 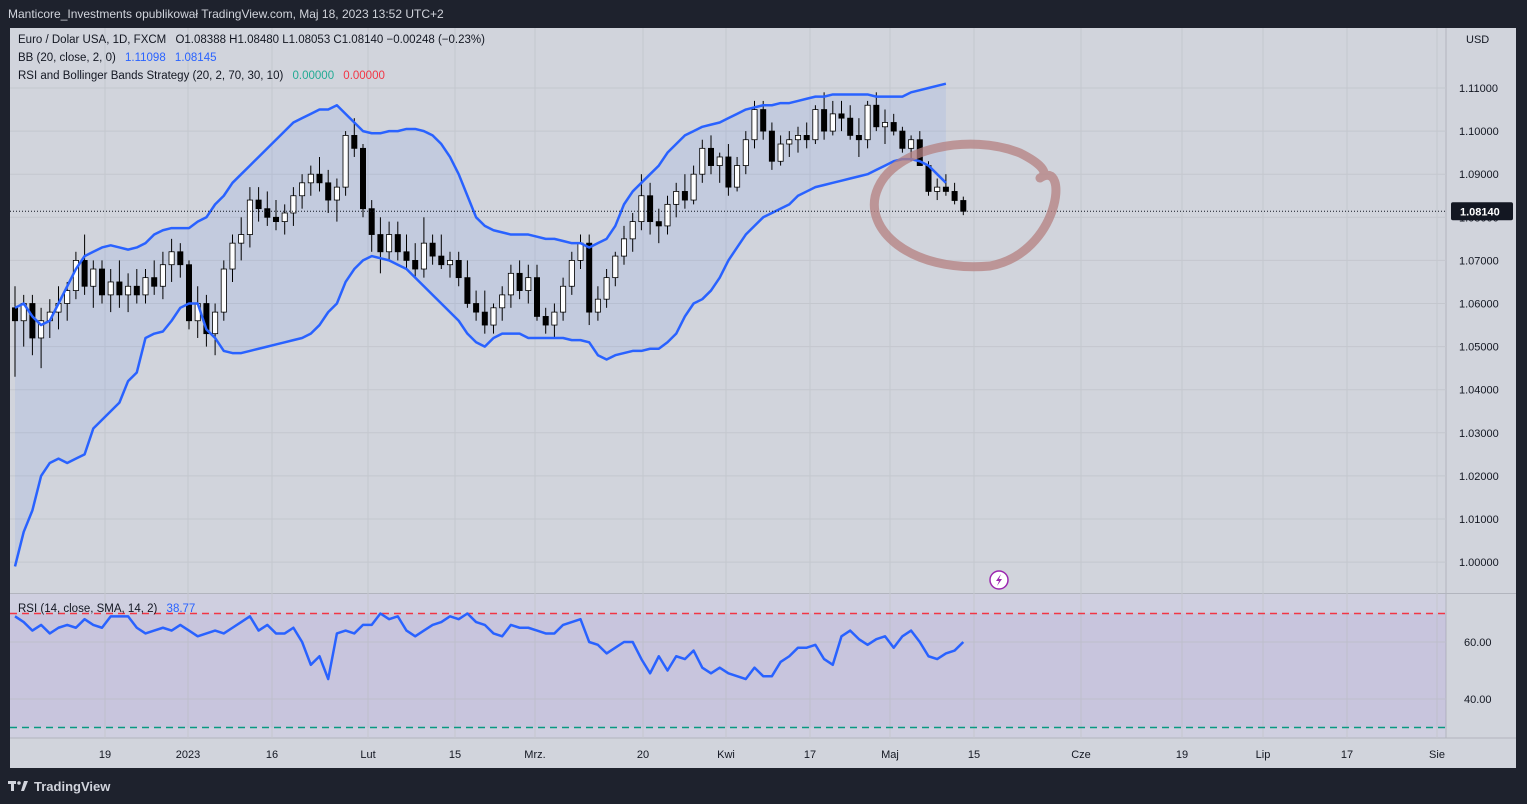 I want to click on rsi-band-bg, so click(x=728, y=670).